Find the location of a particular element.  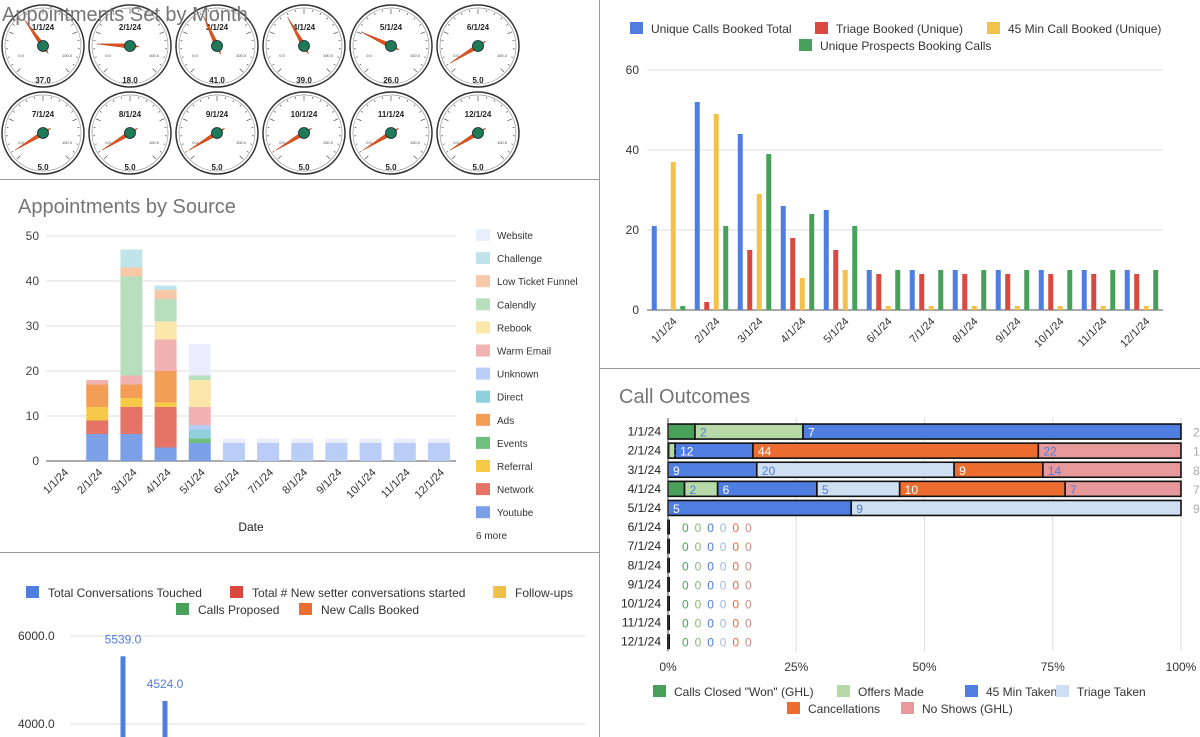

gauge-hub is located at coordinates (43, 46).